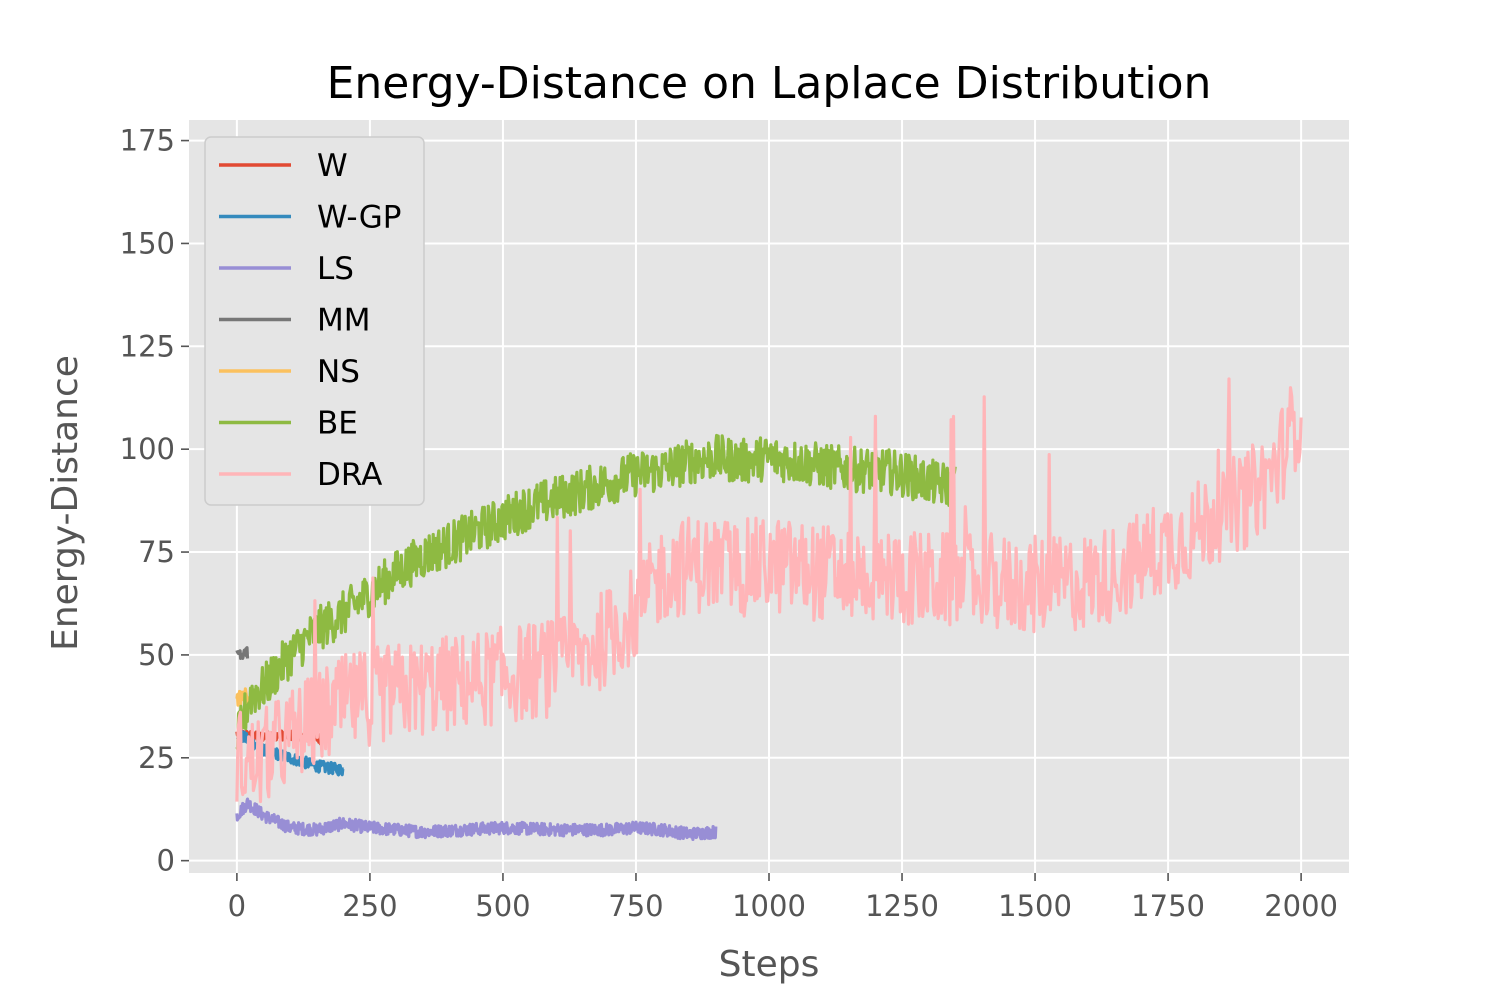  I want to click on series-line-w-gp, so click(290, 753).